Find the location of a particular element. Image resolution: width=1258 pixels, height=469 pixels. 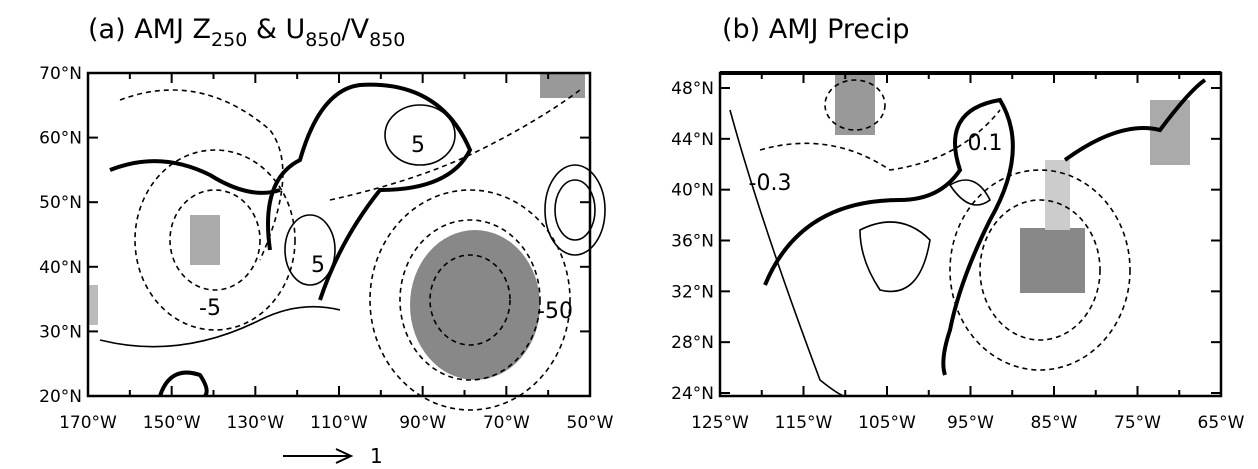

panel-title: (a) AMJ Z250 & U850/V850 is located at coordinates (246, 32).